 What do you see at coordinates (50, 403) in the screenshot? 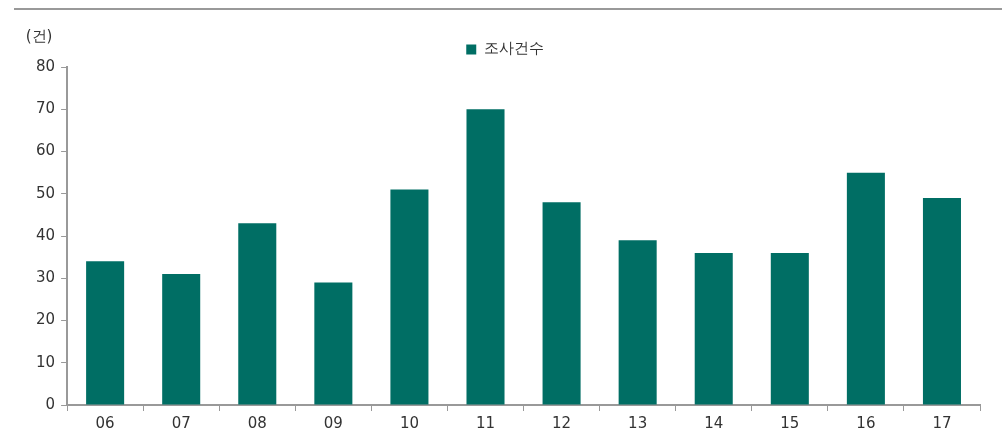
I see `y-tick-label: 0` at bounding box center [50, 403].